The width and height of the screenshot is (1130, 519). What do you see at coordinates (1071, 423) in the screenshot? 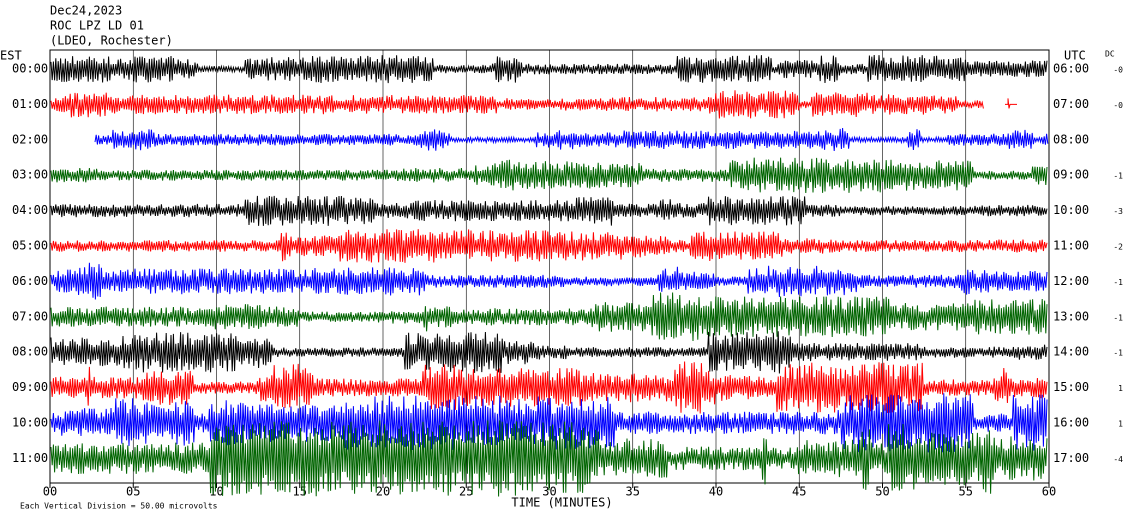
I see `utc-time: 16:00` at bounding box center [1071, 423].